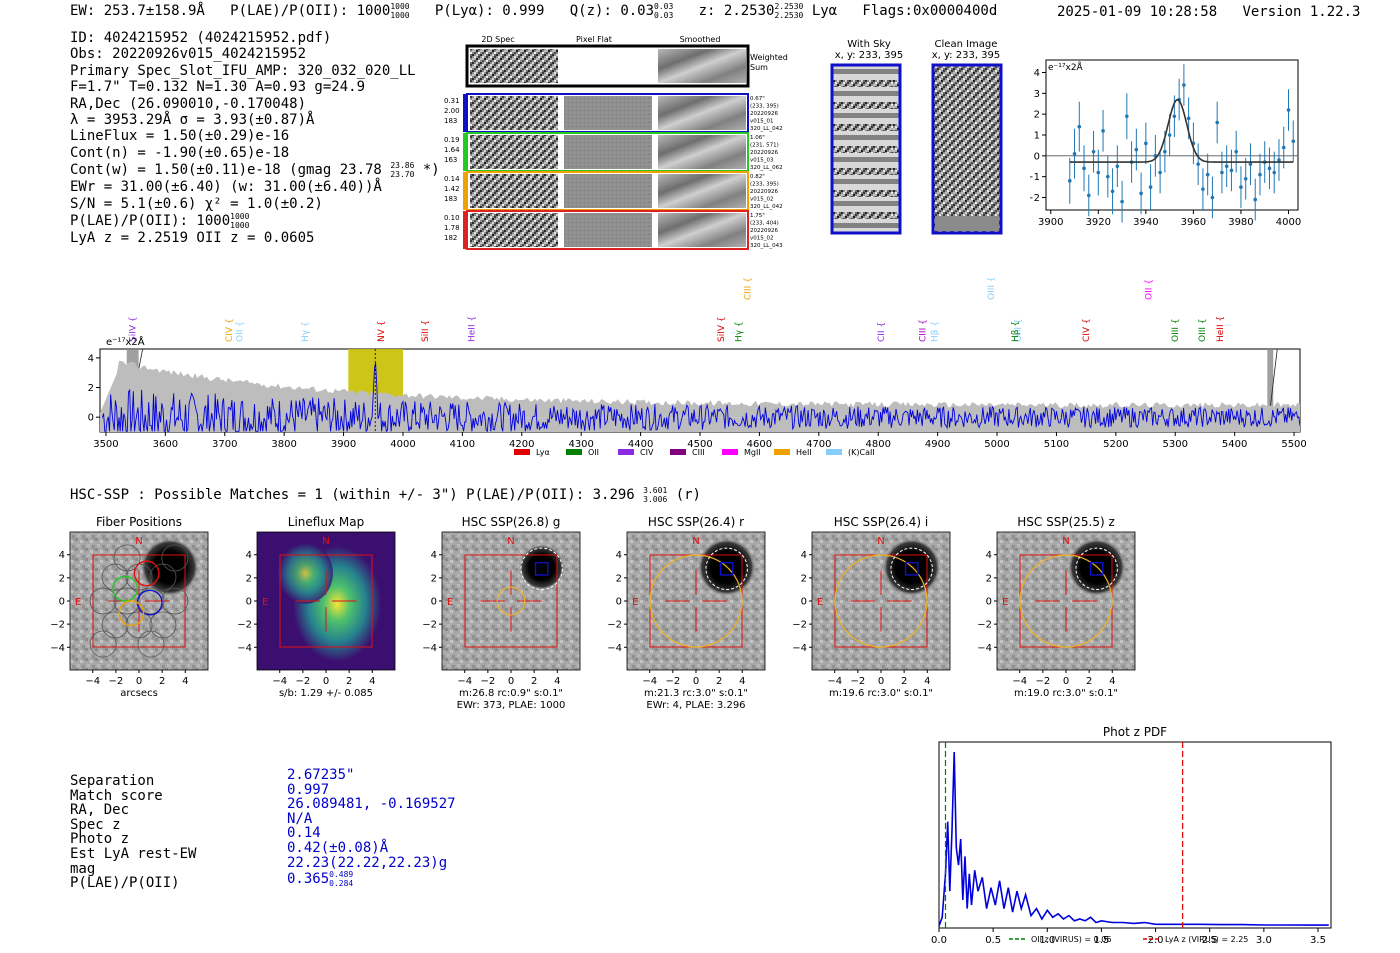 This screenshot has height=953, width=1400. Describe the element at coordinates (116, 795) in the screenshot. I see `match-label-score: Match score` at that location.